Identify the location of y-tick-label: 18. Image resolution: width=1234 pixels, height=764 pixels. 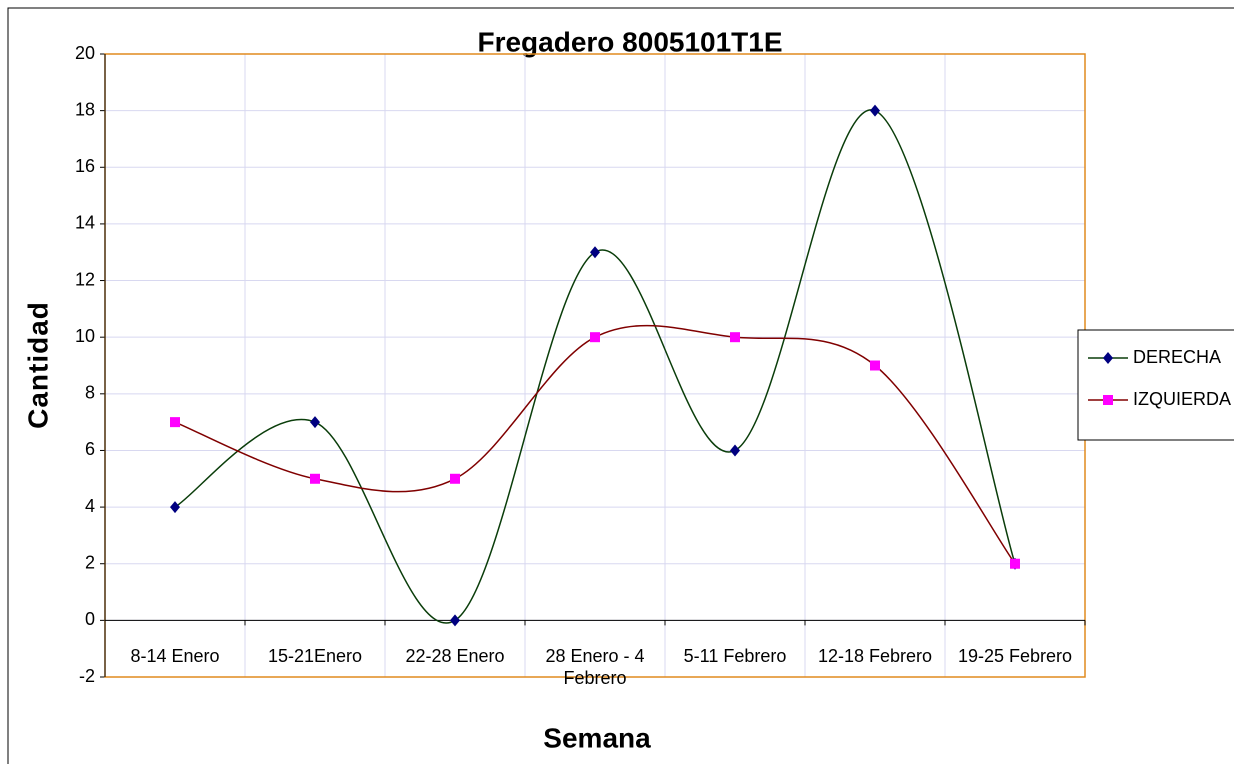
(85, 109).